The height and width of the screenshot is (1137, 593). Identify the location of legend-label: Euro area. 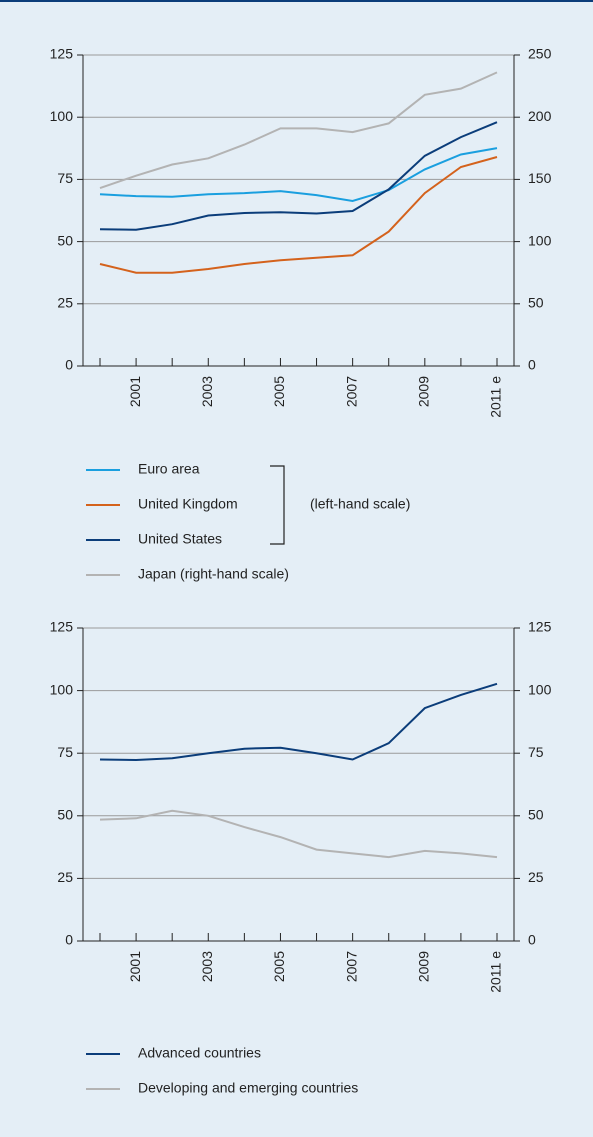
(169, 469).